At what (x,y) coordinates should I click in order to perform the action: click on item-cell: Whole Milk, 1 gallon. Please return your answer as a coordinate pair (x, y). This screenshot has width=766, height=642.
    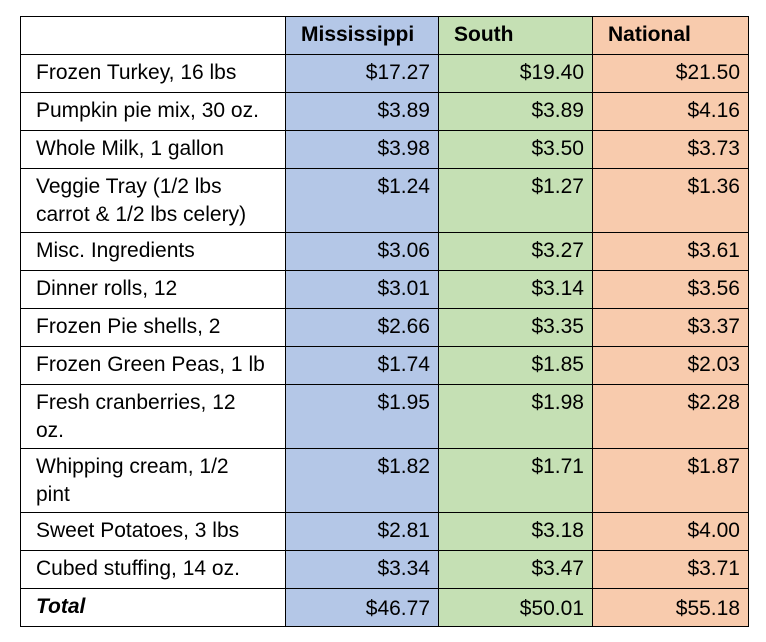
    Looking at the image, I should click on (153, 149).